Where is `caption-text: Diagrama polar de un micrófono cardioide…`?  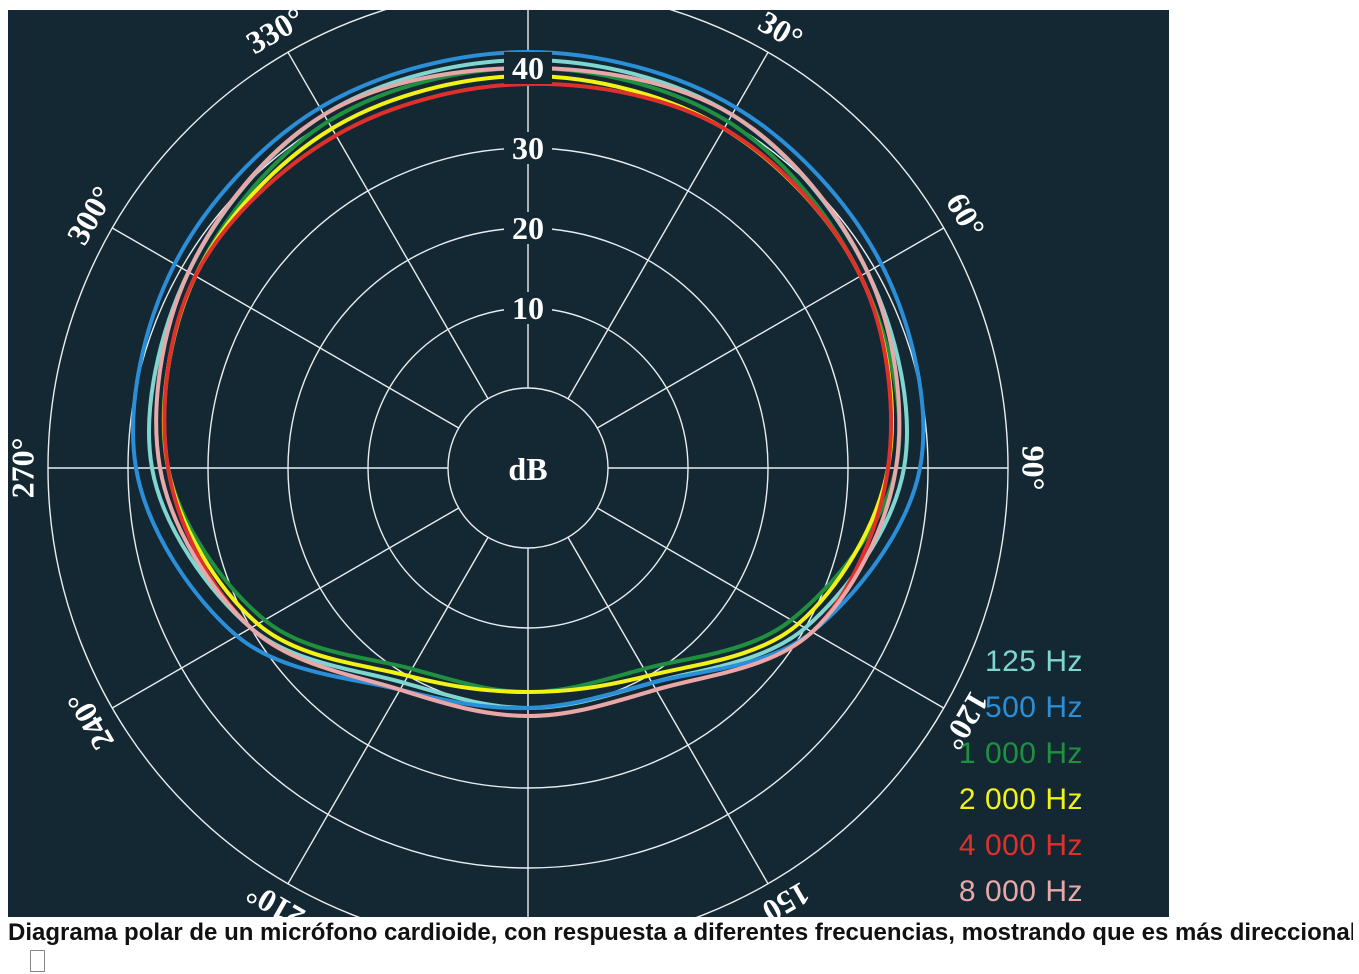
caption-text: Diagrama polar de un micrófono cardioide… is located at coordinates (680, 932).